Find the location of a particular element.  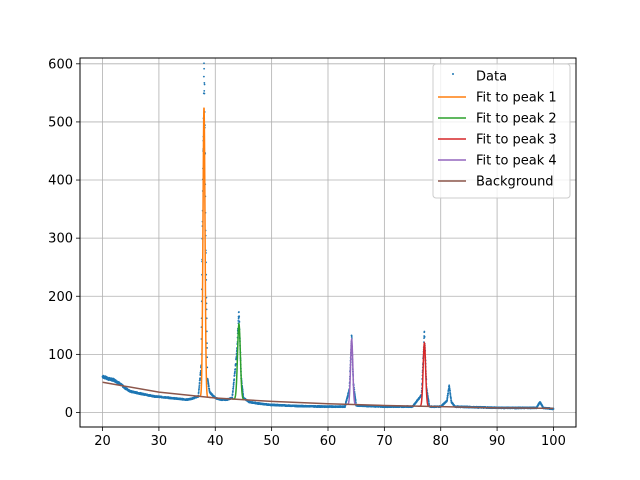

x-tick-label: 90 is located at coordinates (497, 441).